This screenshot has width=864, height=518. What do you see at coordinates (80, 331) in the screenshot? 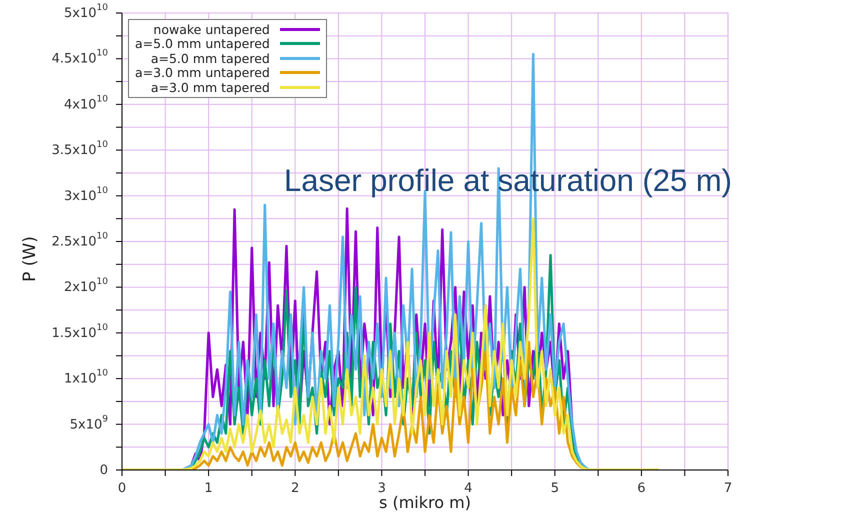
I see `y-tick-label: 1.5x10$^{10}$` at bounding box center [80, 331].